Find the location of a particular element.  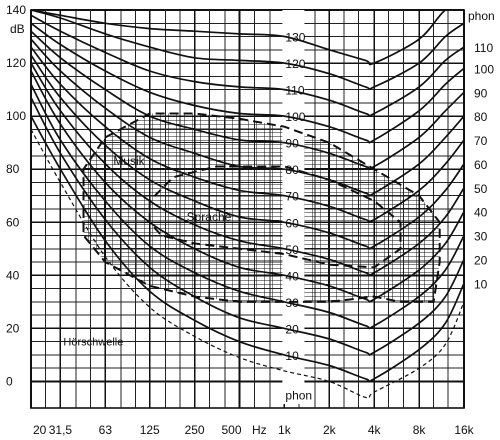

y-tick-label: 20 is located at coordinates (13, 328).